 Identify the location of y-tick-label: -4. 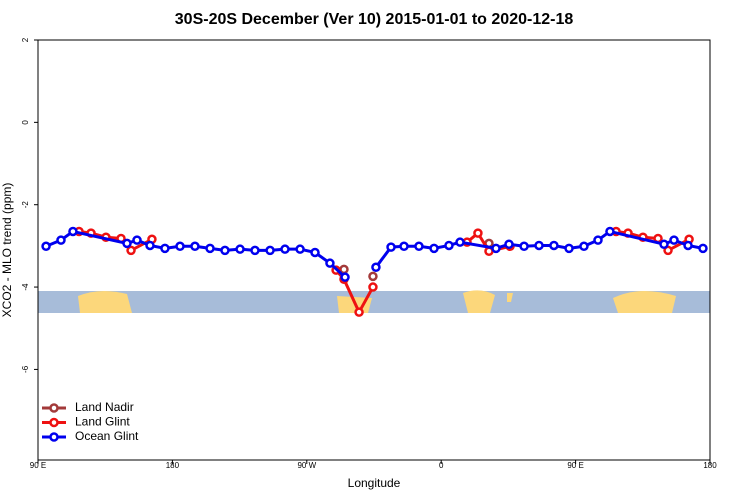
(25, 287).